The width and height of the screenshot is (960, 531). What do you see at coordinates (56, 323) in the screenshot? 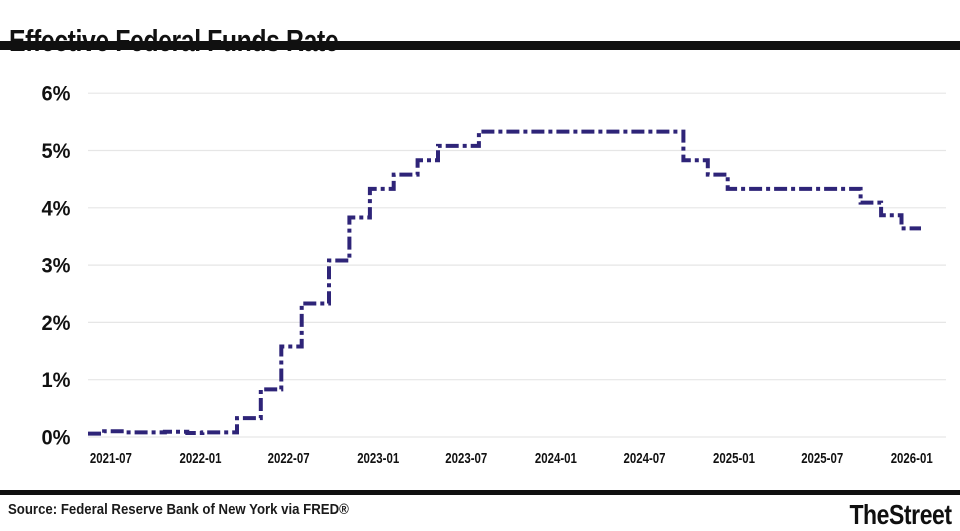
I see `y-axis-label-2%: 2%` at bounding box center [56, 323].